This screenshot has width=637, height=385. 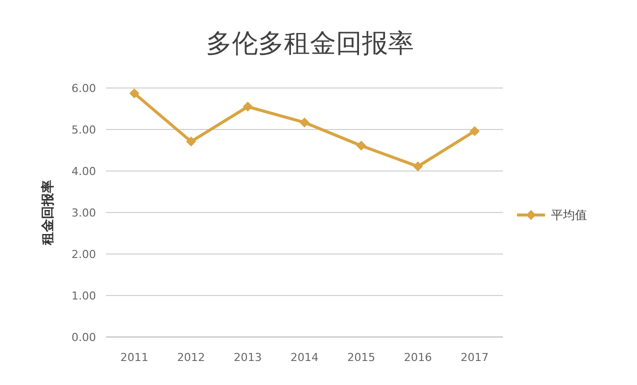 What do you see at coordinates (84, 130) in the screenshot?
I see `y-tick-label: 5.00` at bounding box center [84, 130].